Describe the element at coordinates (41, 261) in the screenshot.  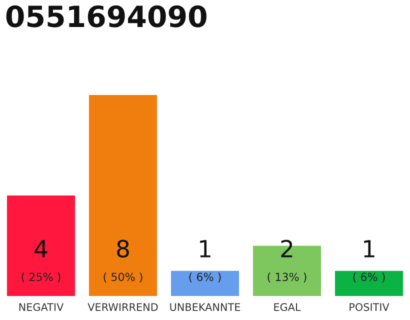
I see `data-label: 4 ( 25% )` at that location.